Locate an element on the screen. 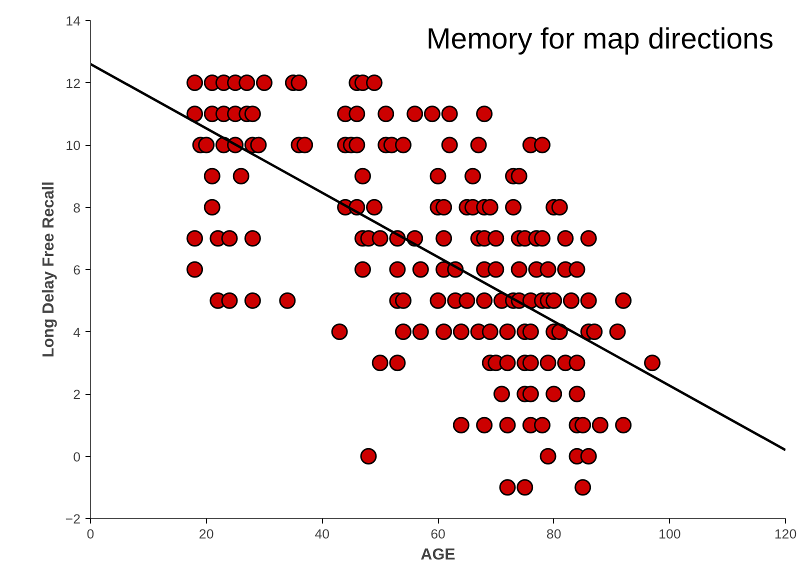  x-tick-label: 0 is located at coordinates (90, 534).